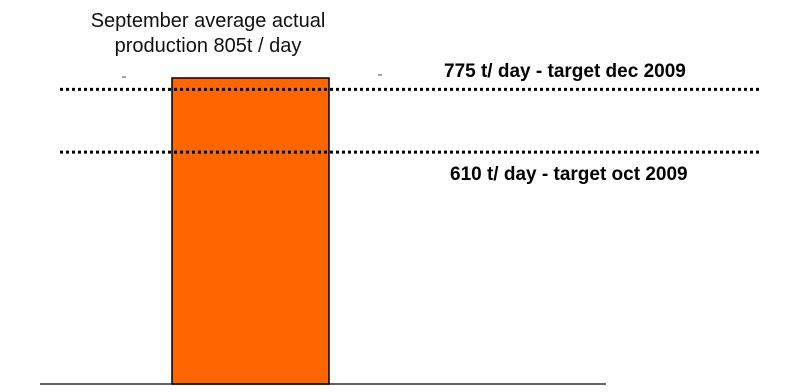  I want to click on target-oct-label: 610 t/ day - target oct 2009, so click(569, 174).